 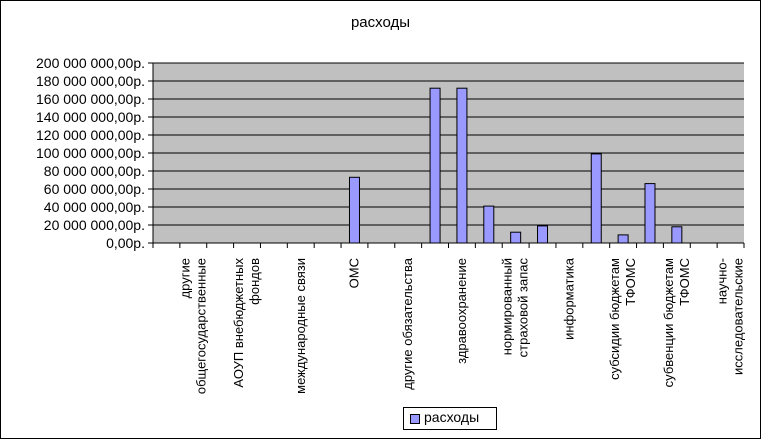 What do you see at coordinates (90, 63) in the screenshot?
I see `y-tick-label: 200 000 000,00р.` at bounding box center [90, 63].